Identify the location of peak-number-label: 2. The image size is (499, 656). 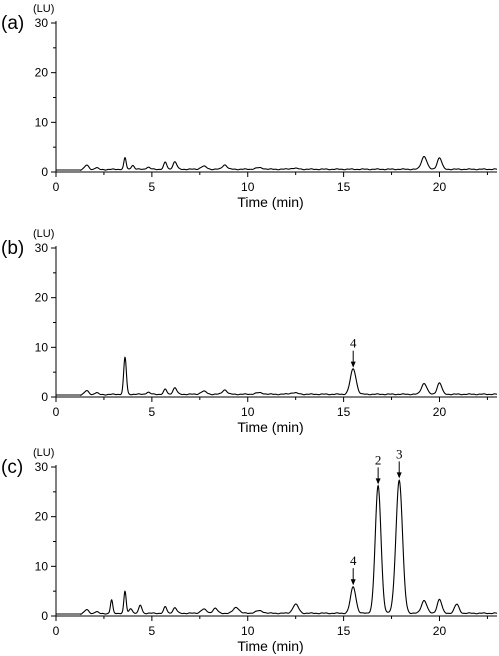
(378, 459).